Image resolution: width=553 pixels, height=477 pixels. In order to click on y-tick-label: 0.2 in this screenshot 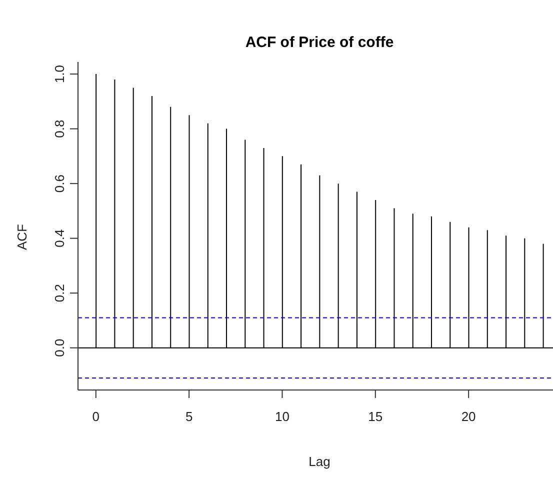, I will do `click(59, 293)`.